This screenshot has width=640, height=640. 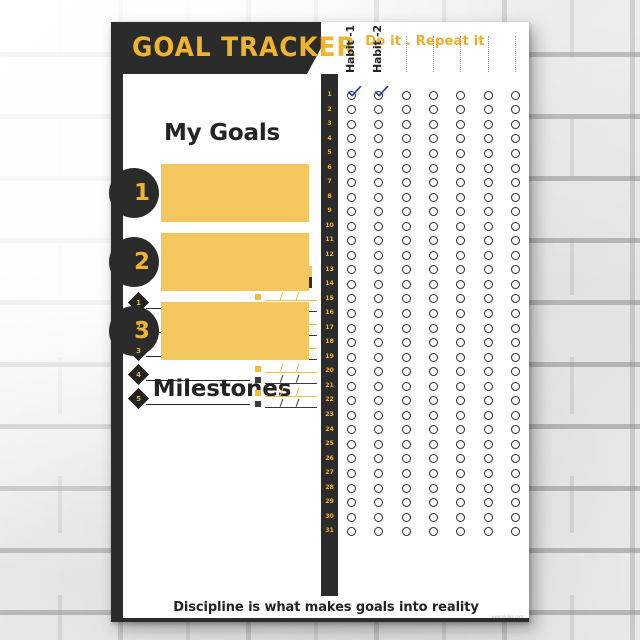 What do you see at coordinates (350, 49) in the screenshot?
I see `habit-column-label-1: Habit -1` at bounding box center [350, 49].